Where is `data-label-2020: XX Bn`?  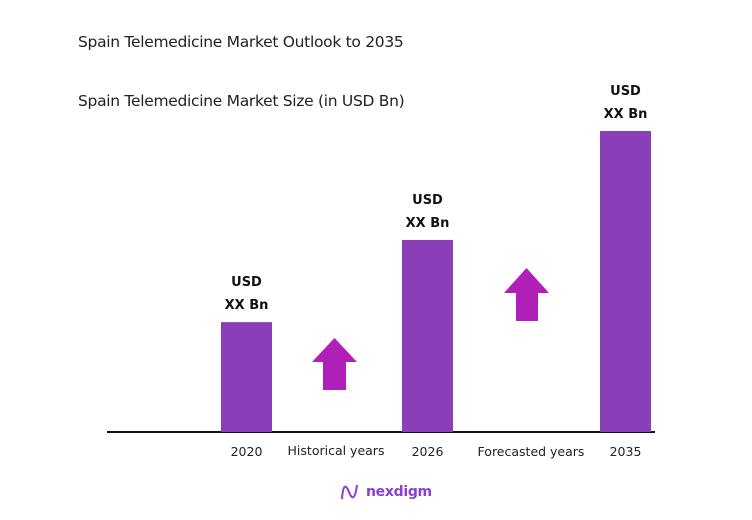
data-label-2020: XX Bn is located at coordinates (247, 305).